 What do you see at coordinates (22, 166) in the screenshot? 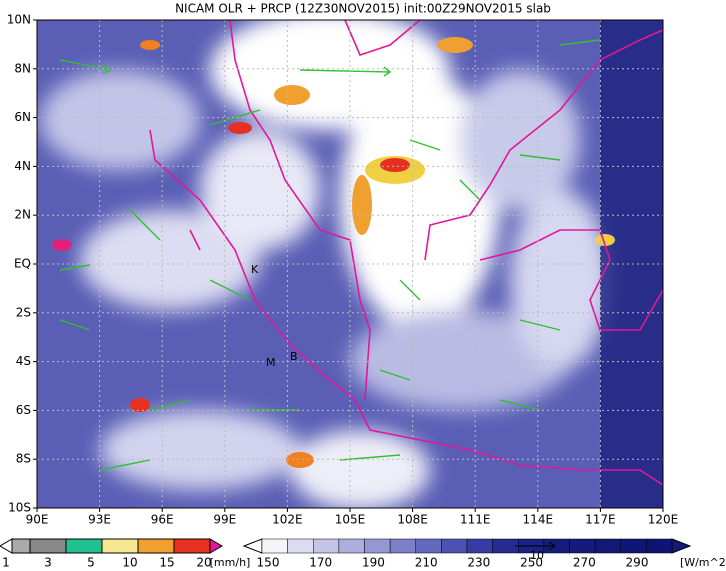
I see `lat-label: 4N` at bounding box center [22, 166].